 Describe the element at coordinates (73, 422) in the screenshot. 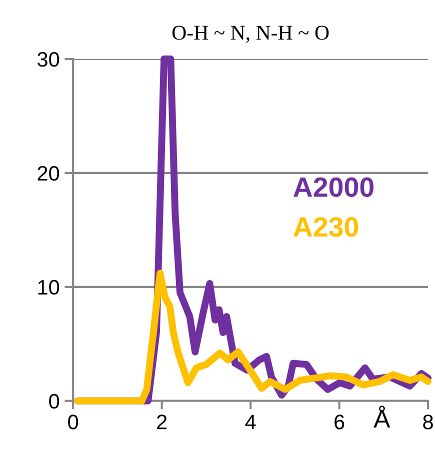

I see `x-tick-label: 0` at that location.